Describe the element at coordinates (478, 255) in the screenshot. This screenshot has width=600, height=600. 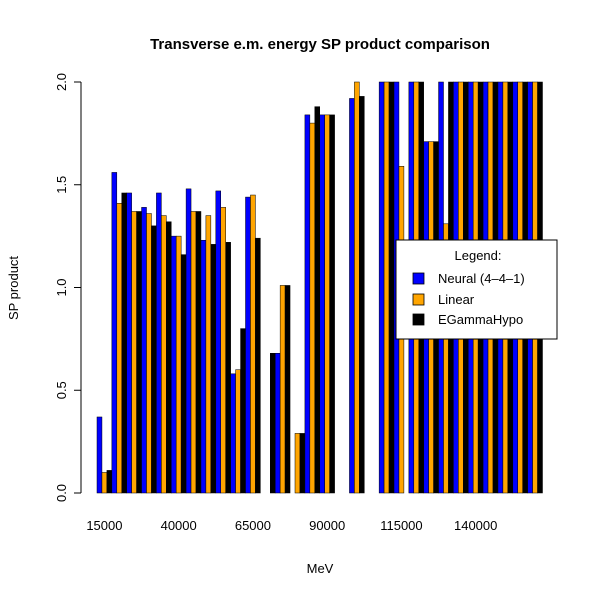
I see `legend-title: Legend:` at that location.